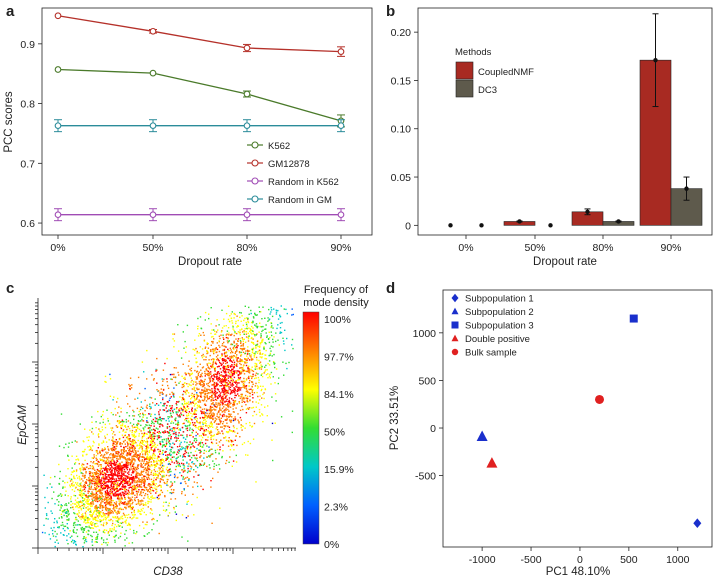 The width and height of the screenshot is (718, 578). What do you see at coordinates (565, 262) in the screenshot?
I see `panel-b-xlabel: Dropout rate` at bounding box center [565, 262].